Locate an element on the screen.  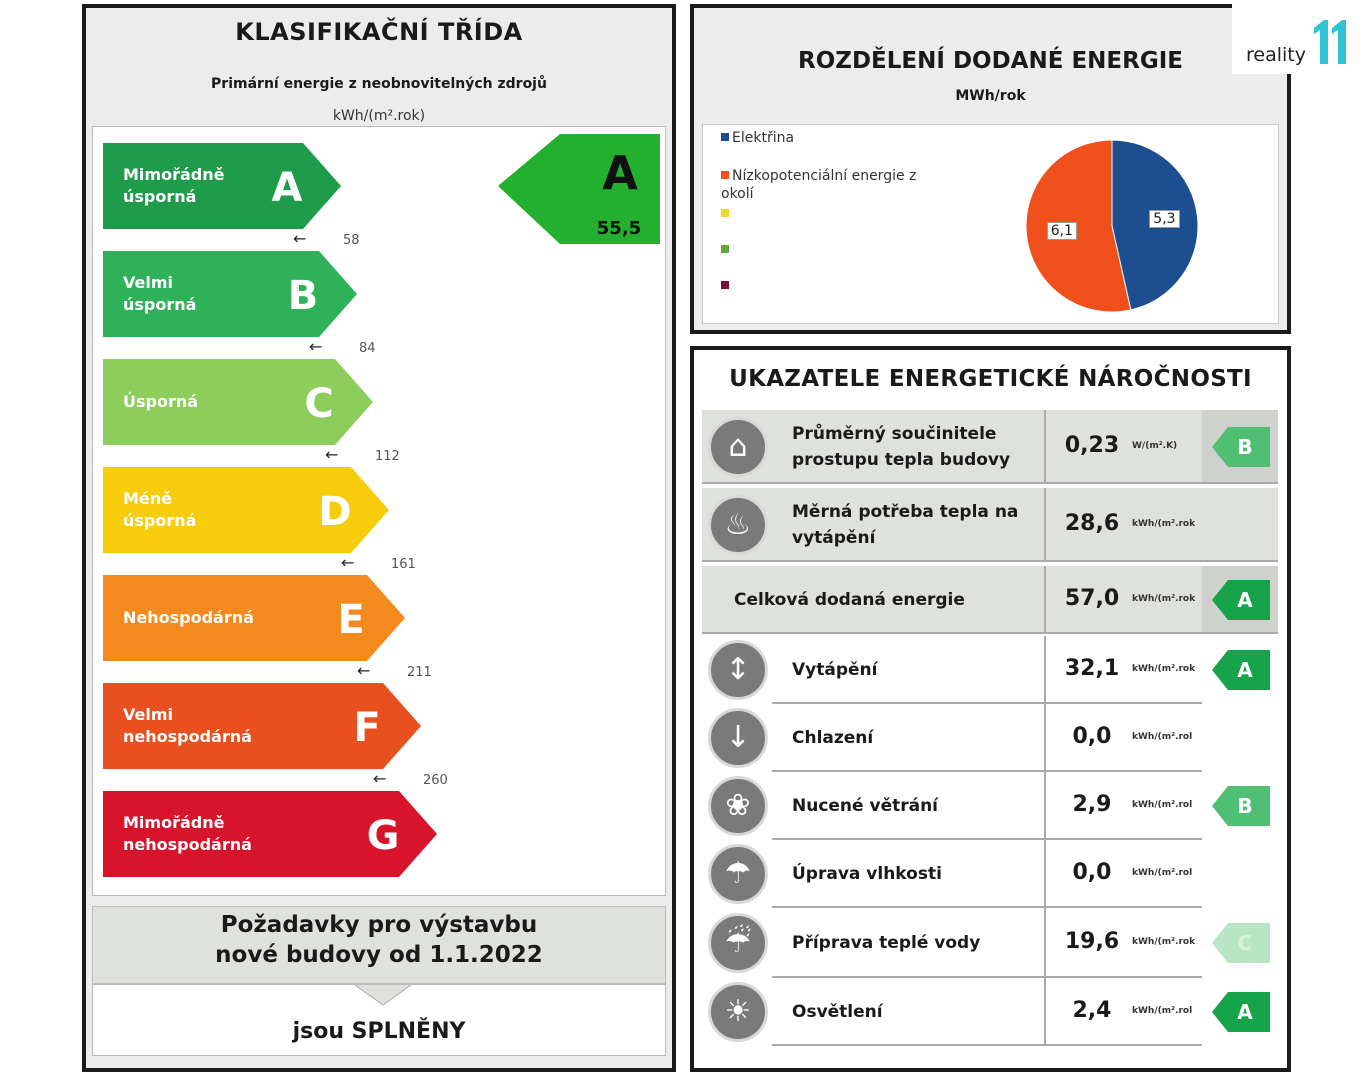
class-label-e: Nehospodárná is located at coordinates (188, 617).